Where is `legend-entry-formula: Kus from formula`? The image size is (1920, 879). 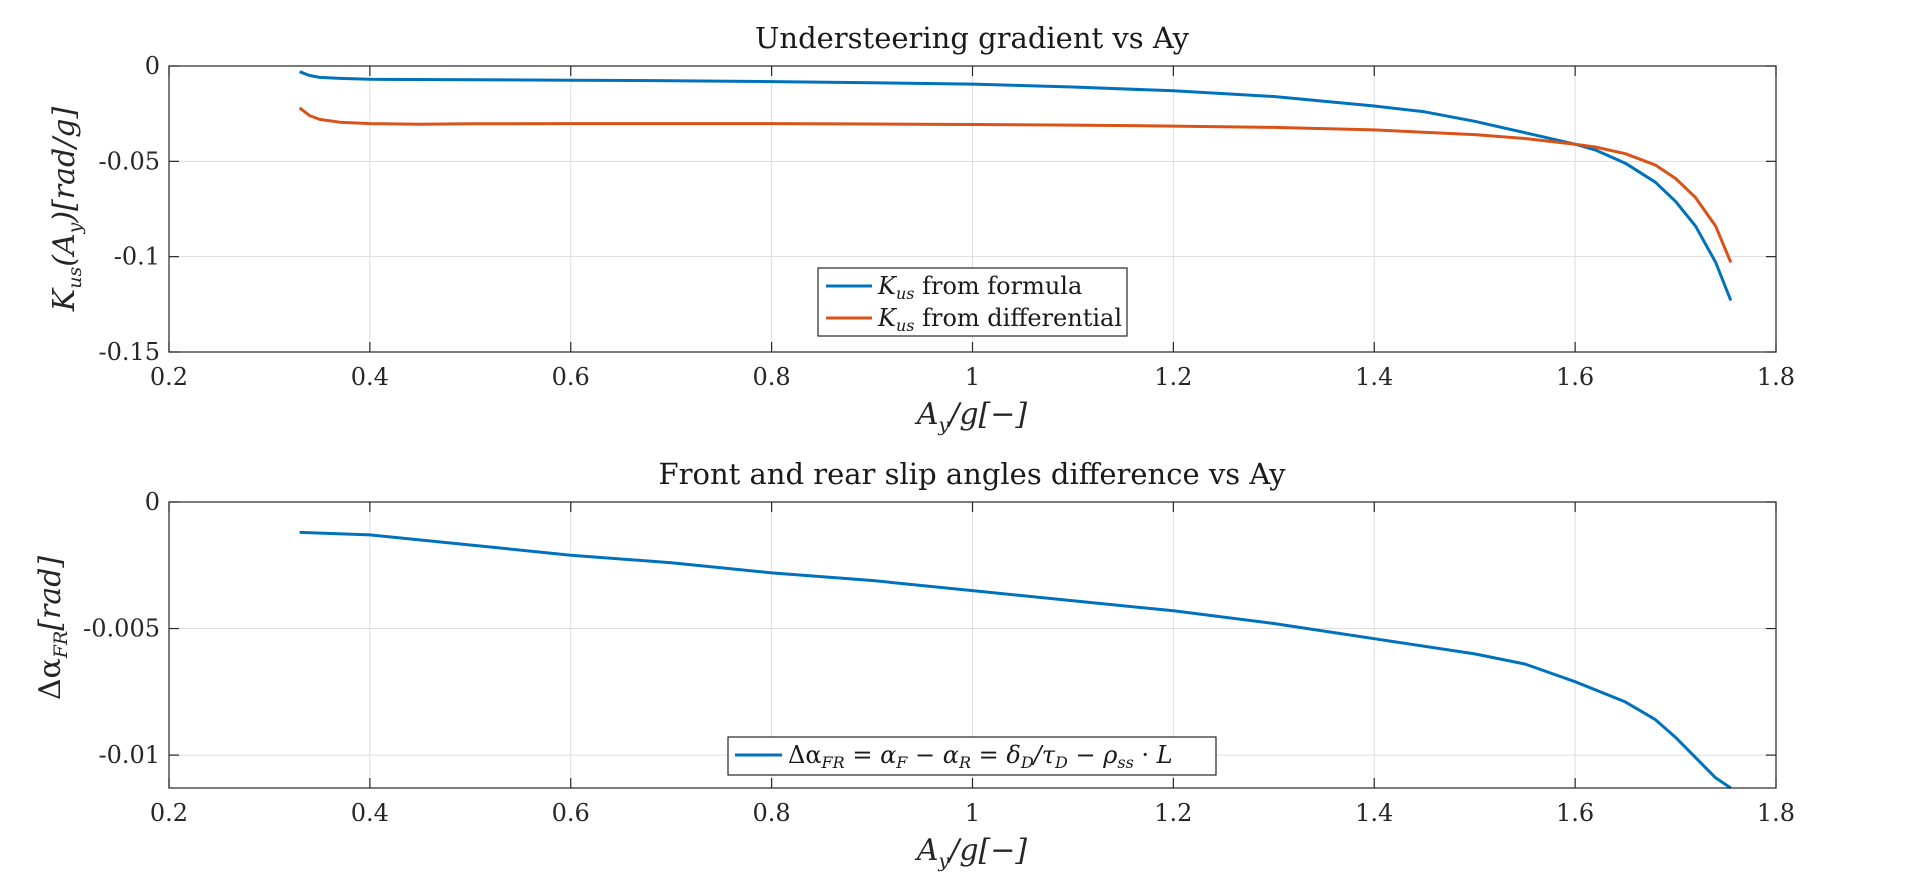
legend-entry-formula: Kus from formula is located at coordinates (979, 287).